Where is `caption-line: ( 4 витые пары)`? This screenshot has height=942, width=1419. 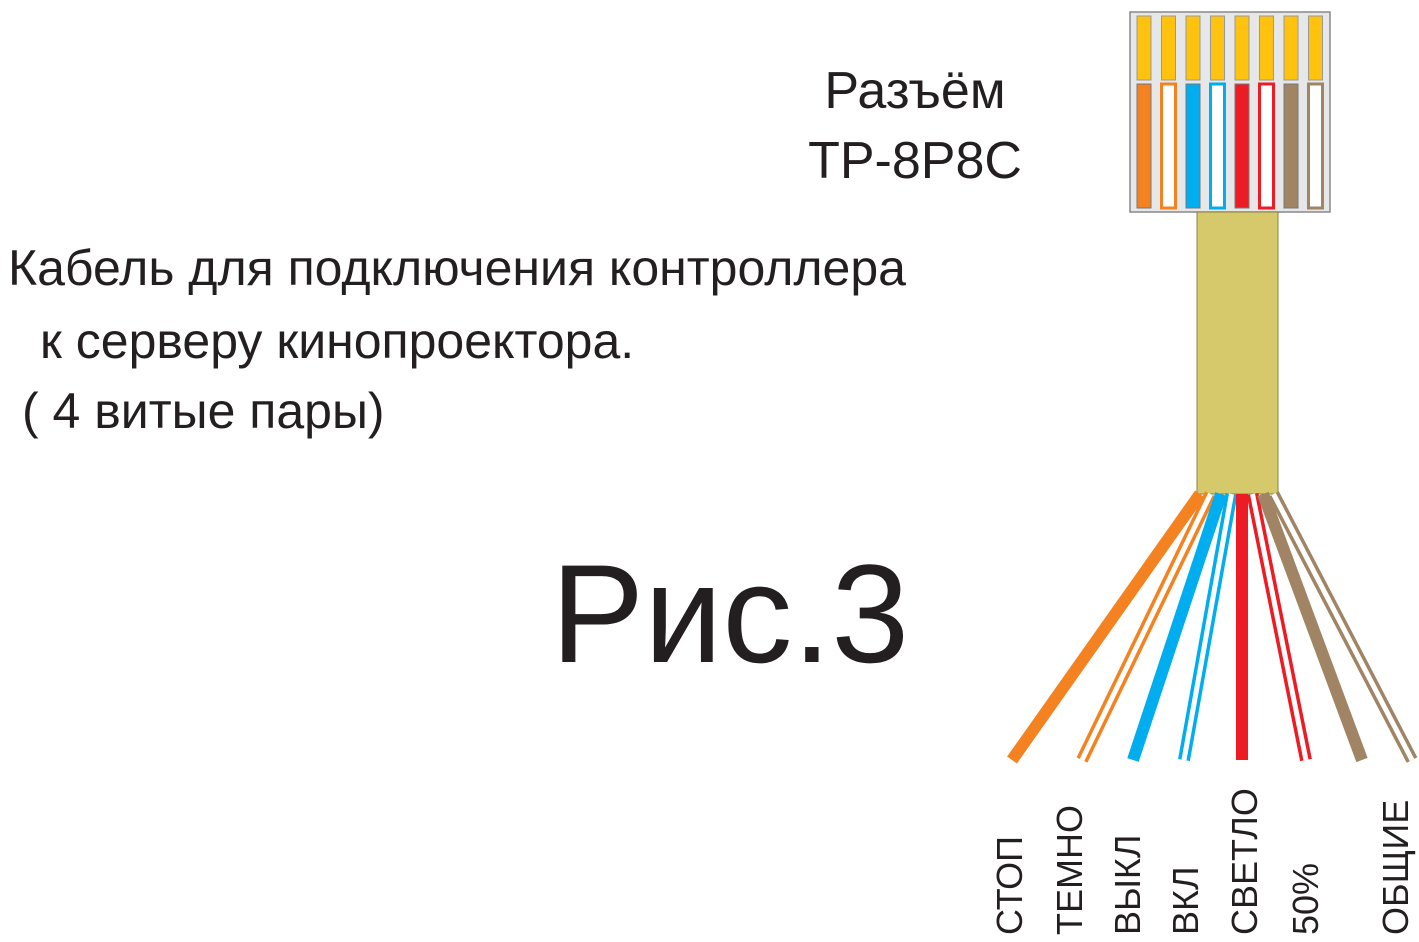
caption-line: ( 4 витые пары) is located at coordinates (203, 411).